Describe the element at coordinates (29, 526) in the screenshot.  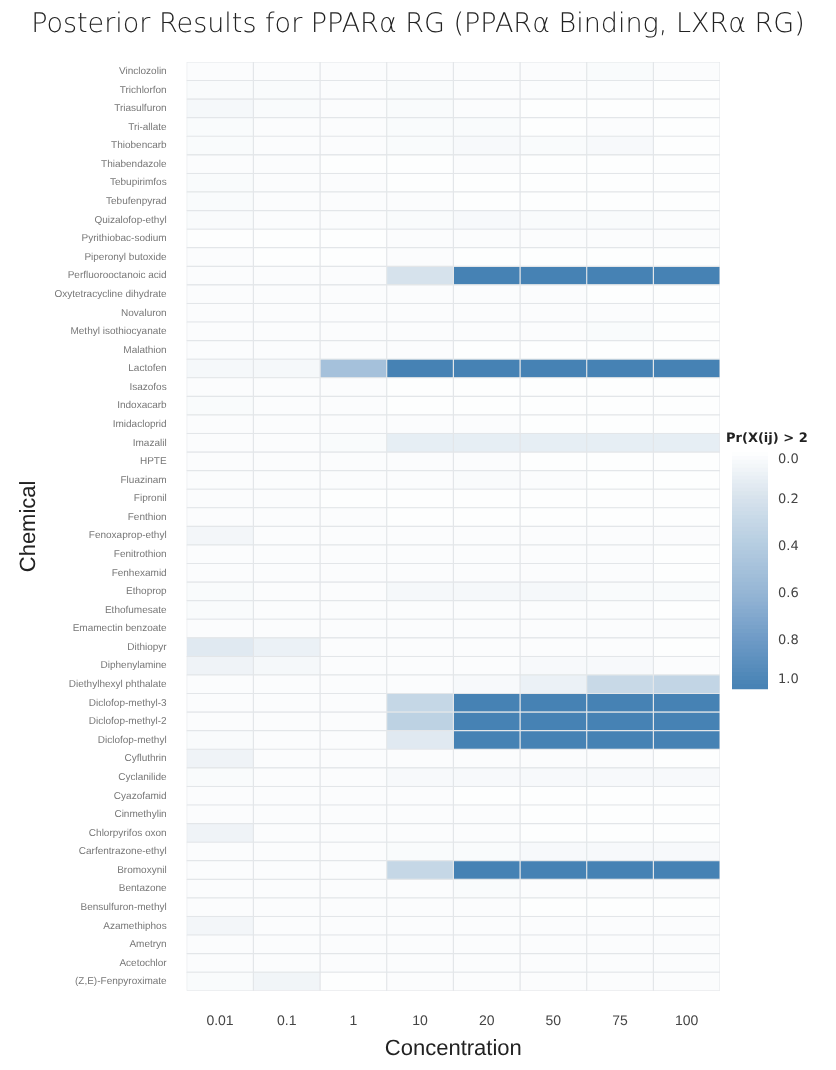
I see `y-axis-title: Chemical` at that location.